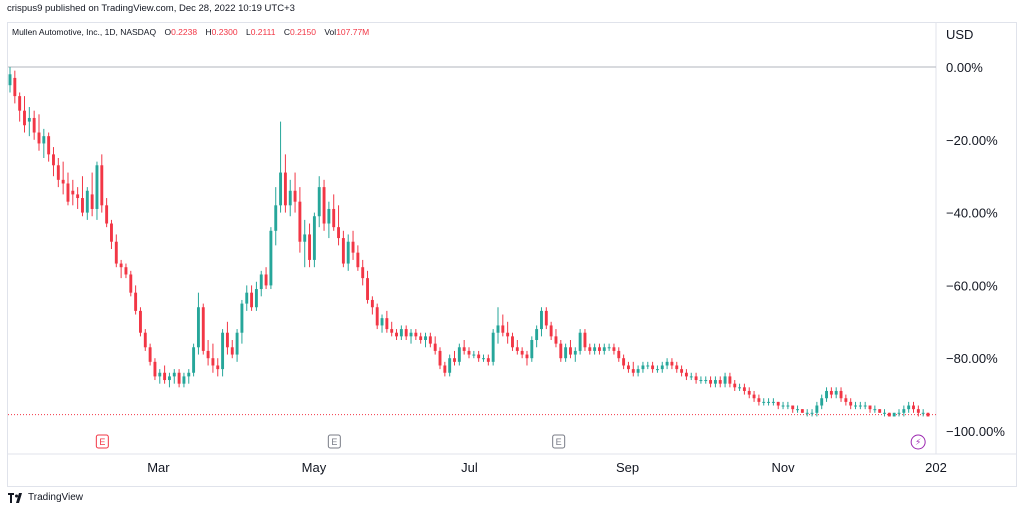 The image size is (1024, 511). Describe the element at coordinates (972, 358) in the screenshot. I see `y-tick-label: −80.00%` at that location.